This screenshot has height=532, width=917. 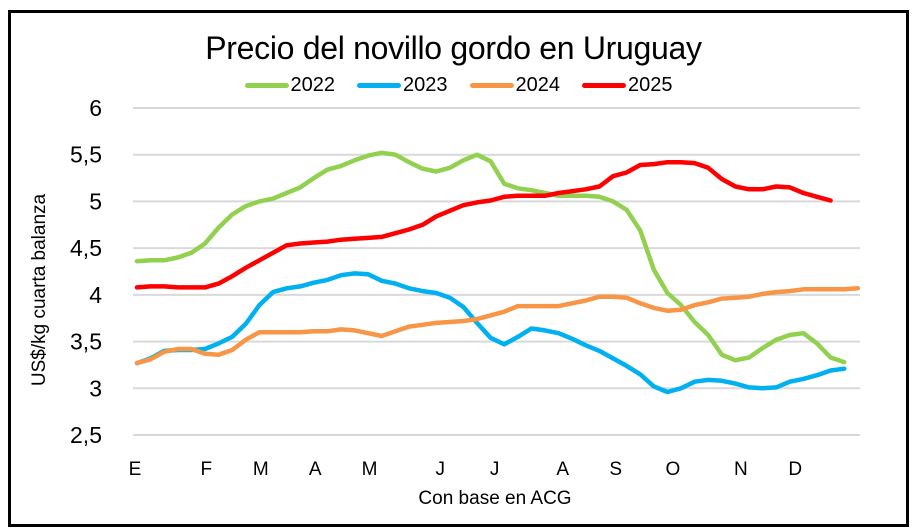 What do you see at coordinates (402, 85) in the screenshot?
I see `legend-item-2023: 2023` at bounding box center [402, 85].